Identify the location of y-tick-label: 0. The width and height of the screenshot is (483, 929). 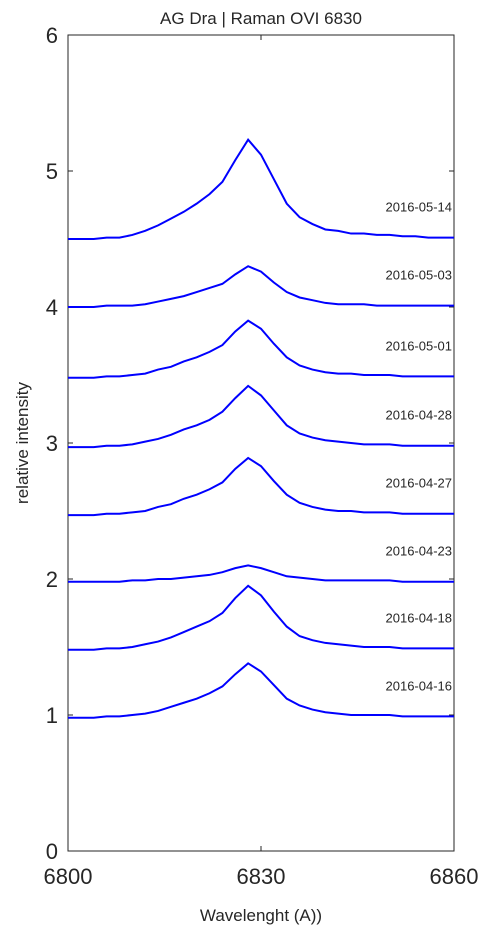
(52, 851).